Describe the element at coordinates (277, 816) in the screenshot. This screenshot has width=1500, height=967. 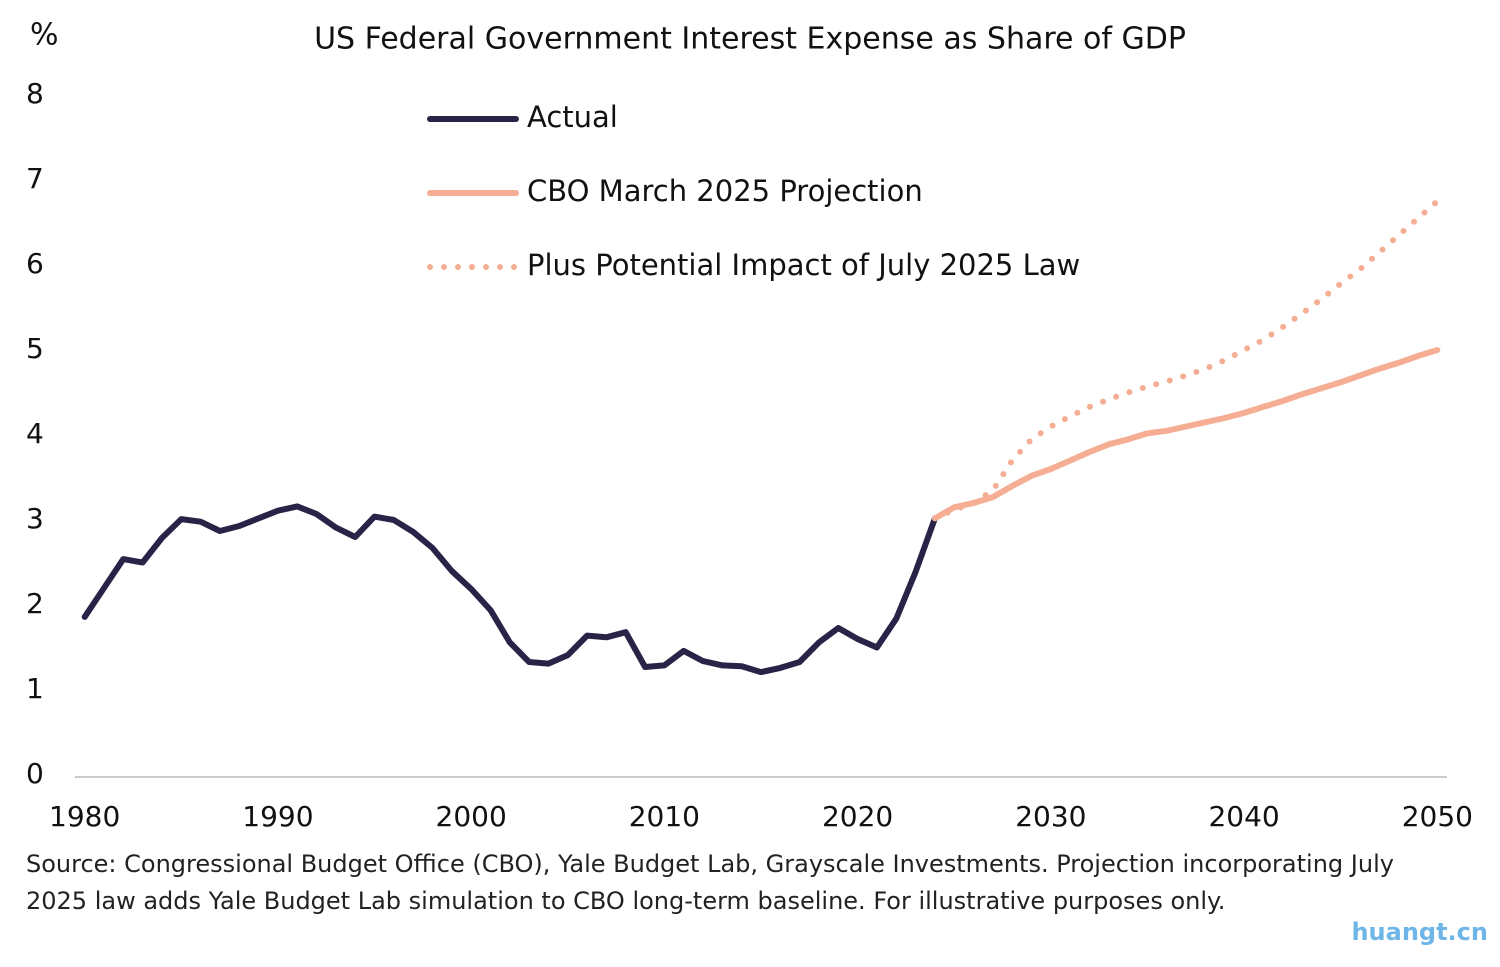
I see `x-tick-label: 1990` at that location.